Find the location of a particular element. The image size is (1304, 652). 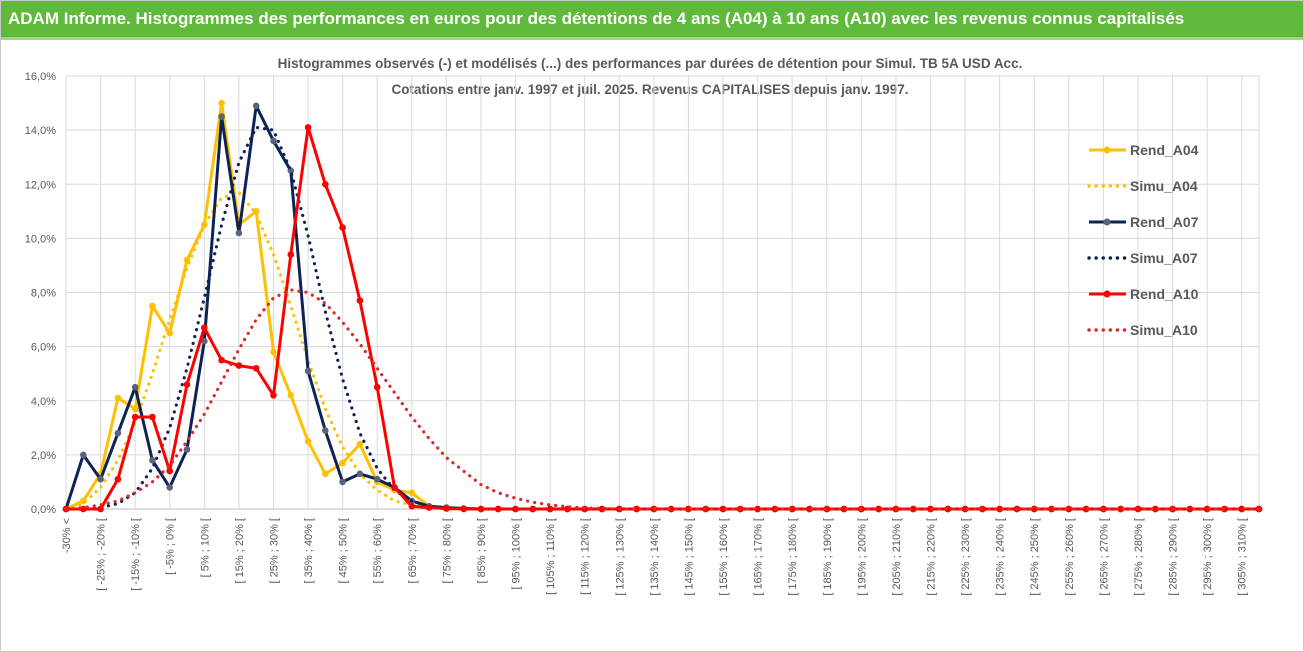

x-tick-label: [ 265% ; 270% [ is located at coordinates (1104, 557).